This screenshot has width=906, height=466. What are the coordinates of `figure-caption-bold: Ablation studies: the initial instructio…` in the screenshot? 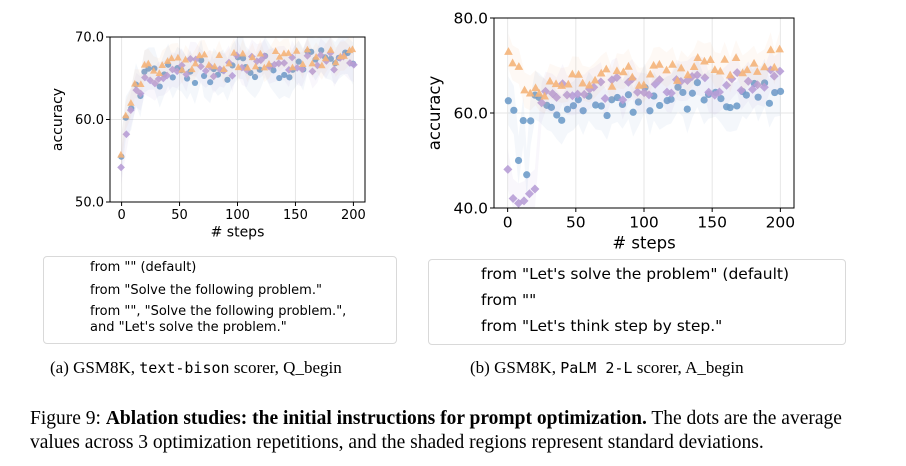 It's located at (376, 418).